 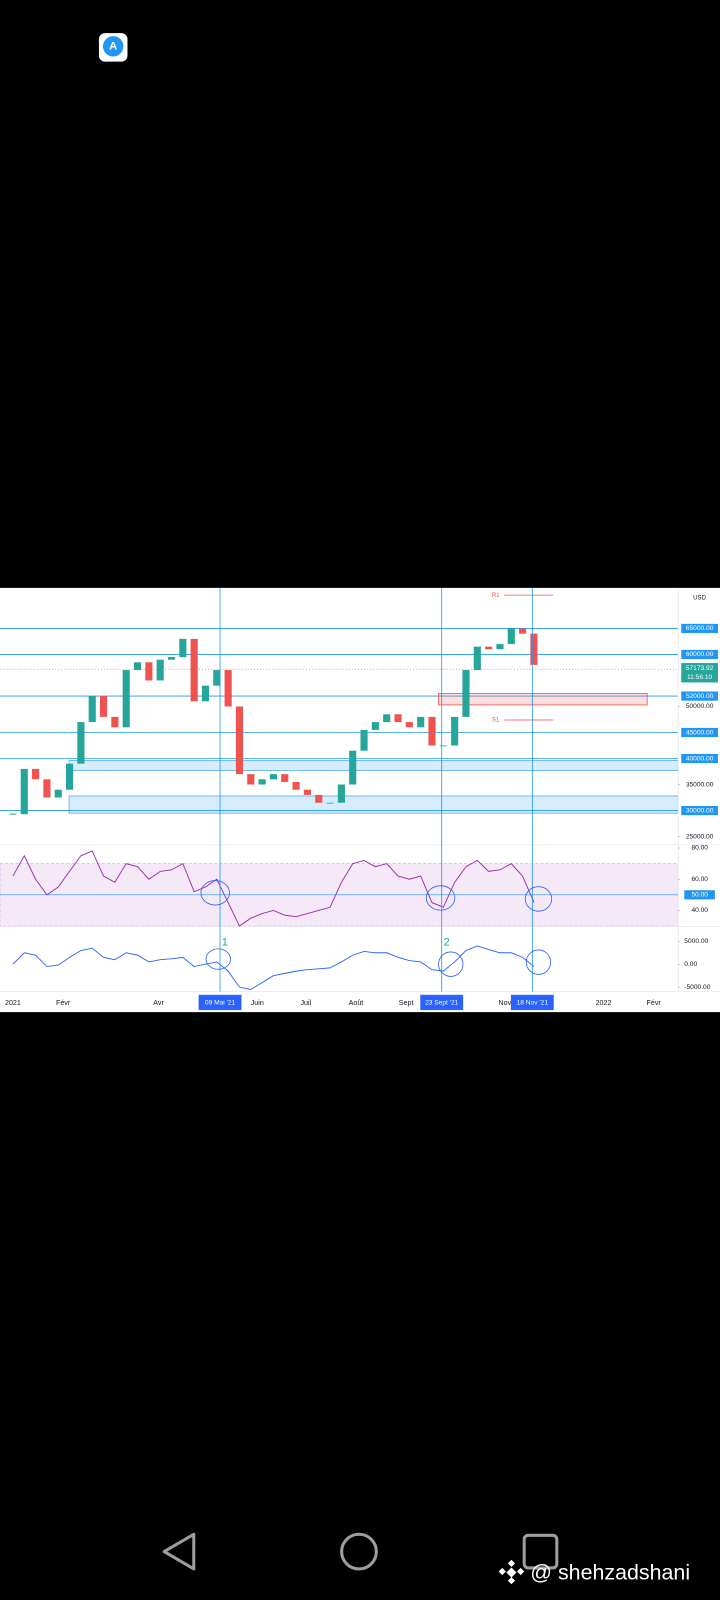 What do you see at coordinates (700, 836) in the screenshot?
I see `y-tick-label: 25000.00` at bounding box center [700, 836].